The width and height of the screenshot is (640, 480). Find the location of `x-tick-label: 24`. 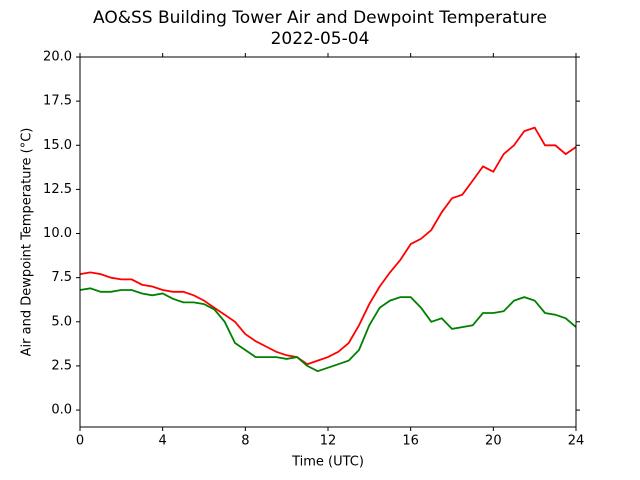

x-tick-label: 24 is located at coordinates (576, 441).